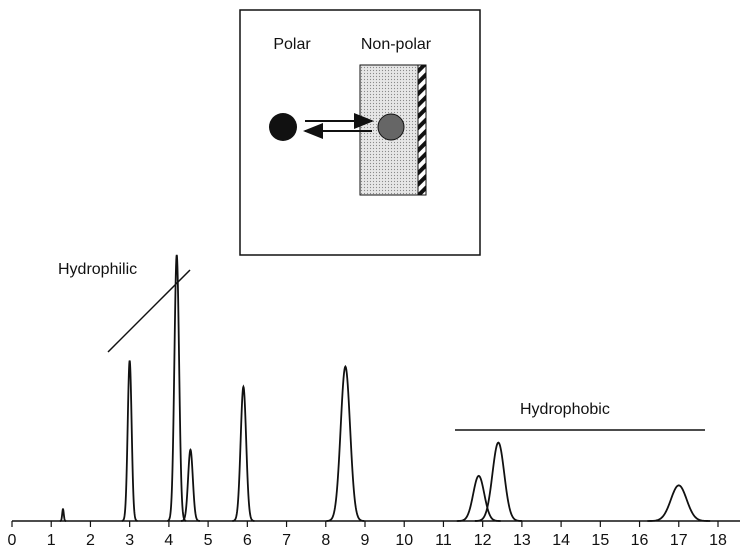  Describe the element at coordinates (396, 44) in the screenshot. I see `inset-label: Non-polar` at that location.